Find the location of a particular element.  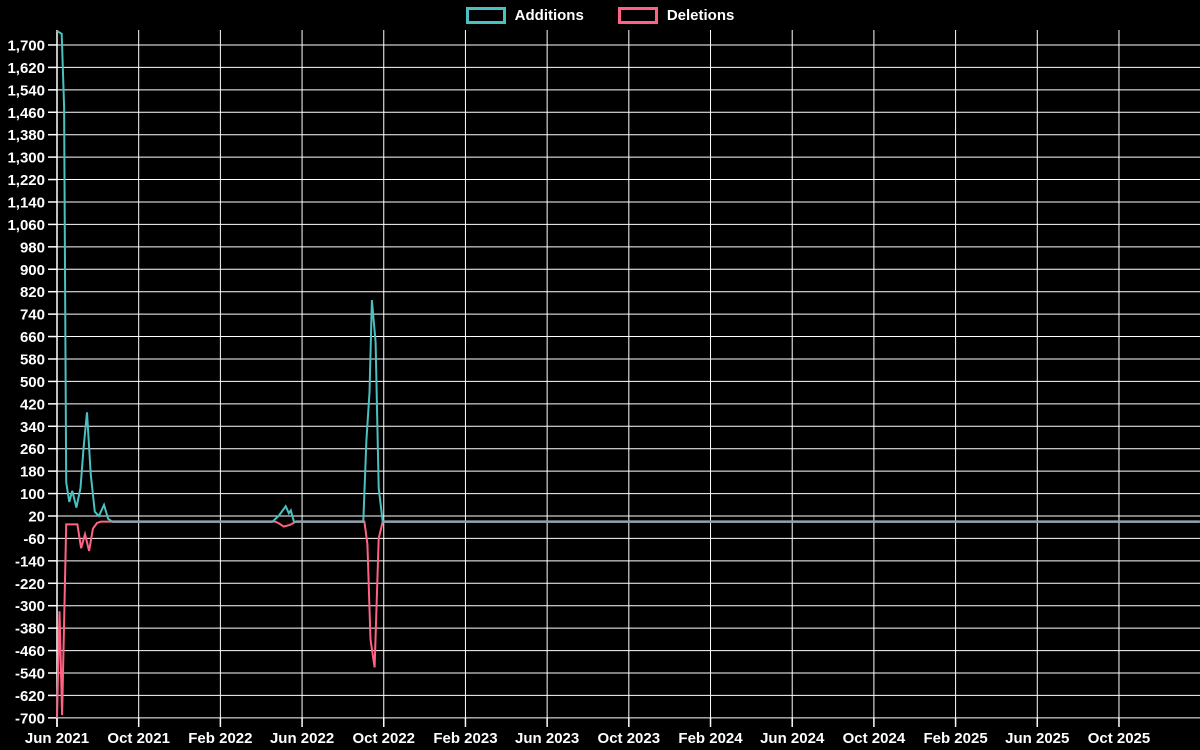

y-tick-label: 1,380 is located at coordinates (26, 135).